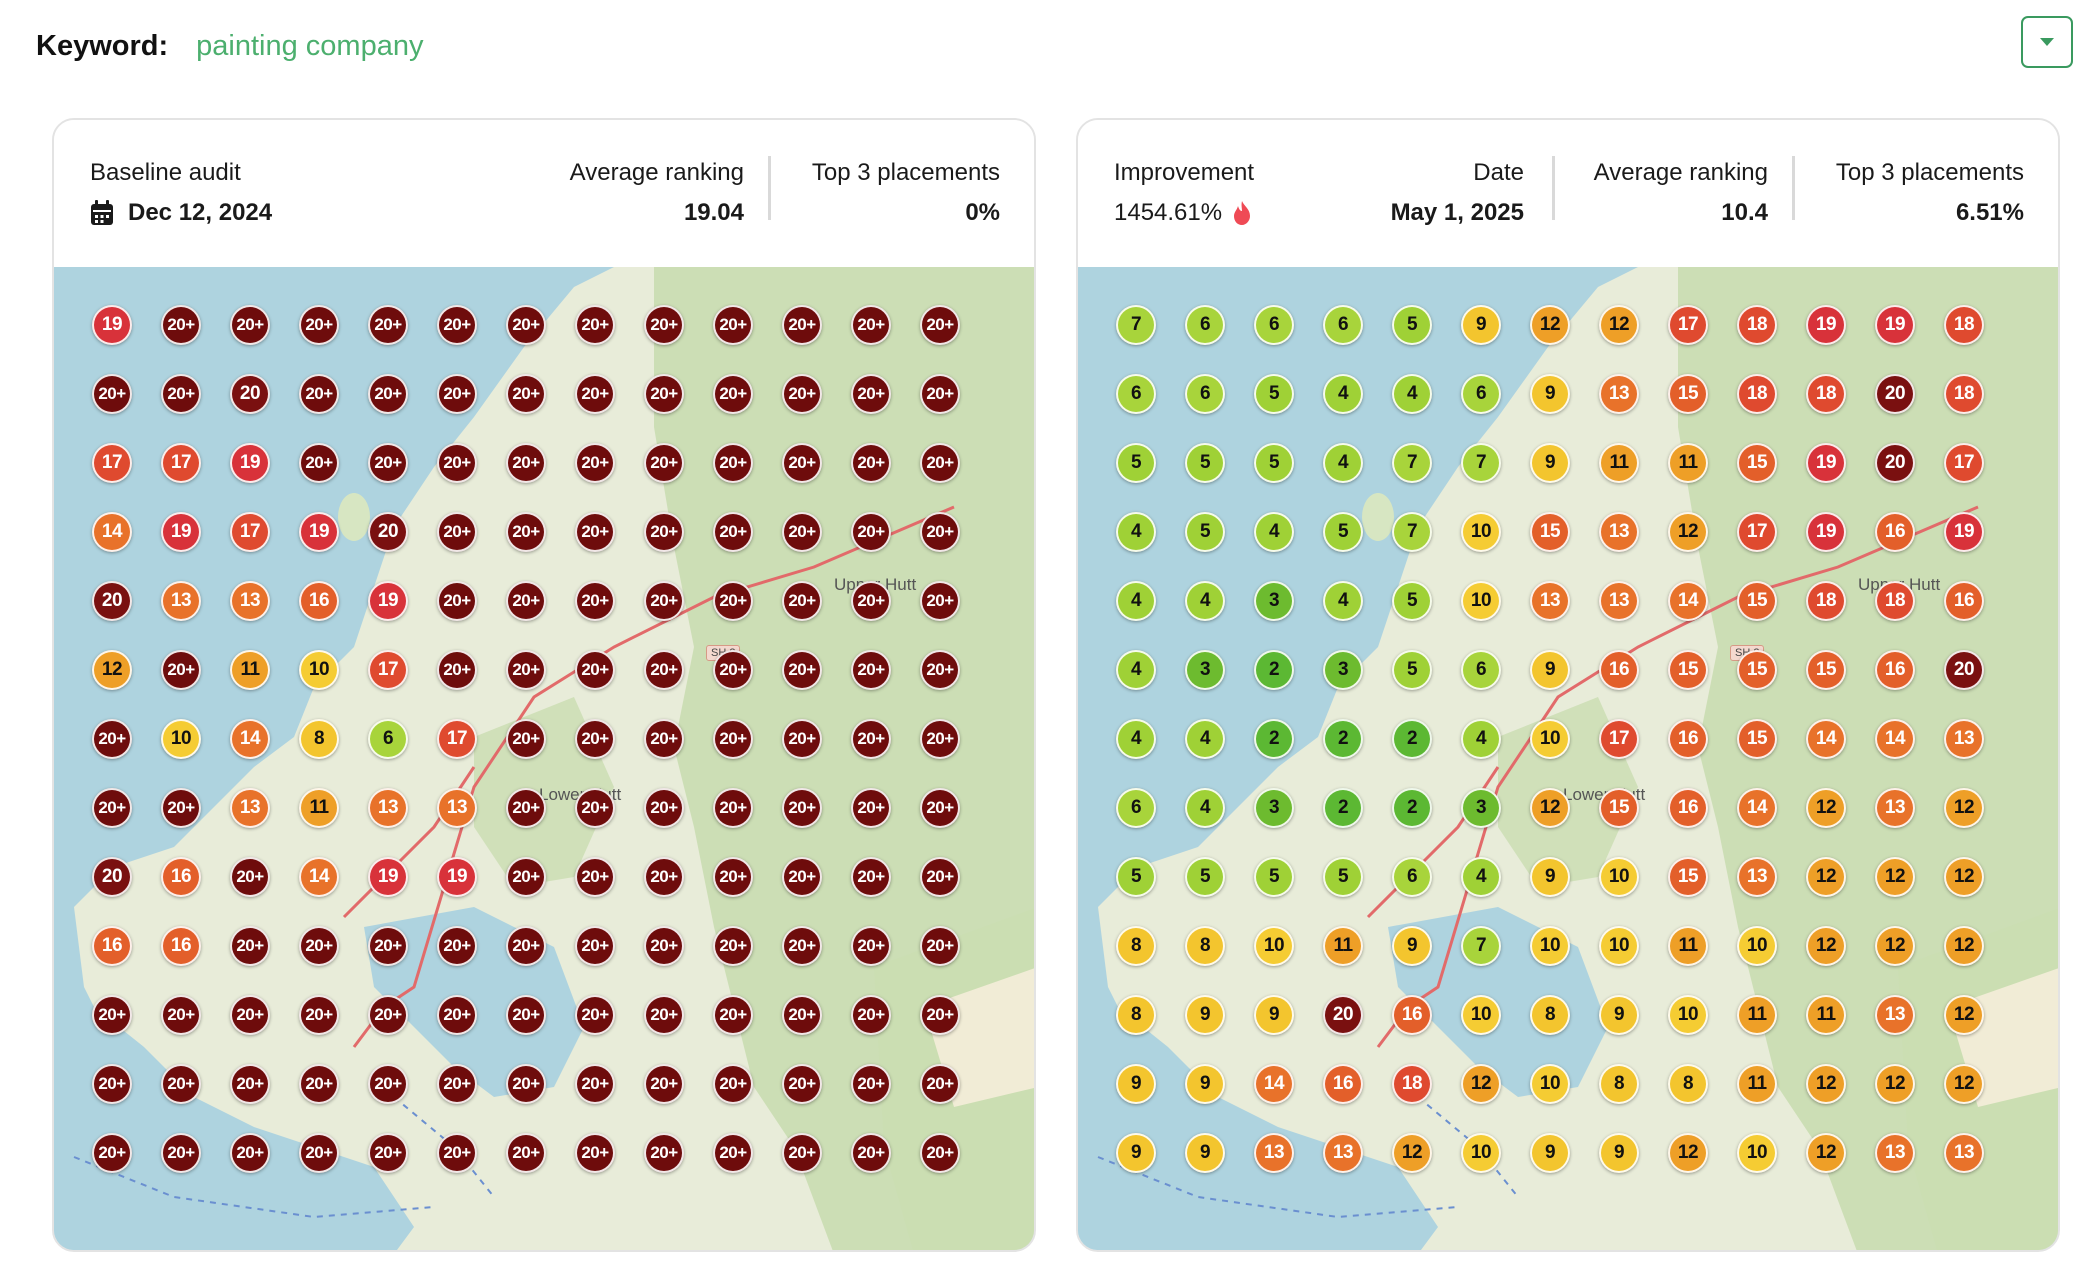 The width and height of the screenshot is (2100, 1264). What do you see at coordinates (1688, 946) in the screenshot?
I see `current-rank-pin: 11` at bounding box center [1688, 946].